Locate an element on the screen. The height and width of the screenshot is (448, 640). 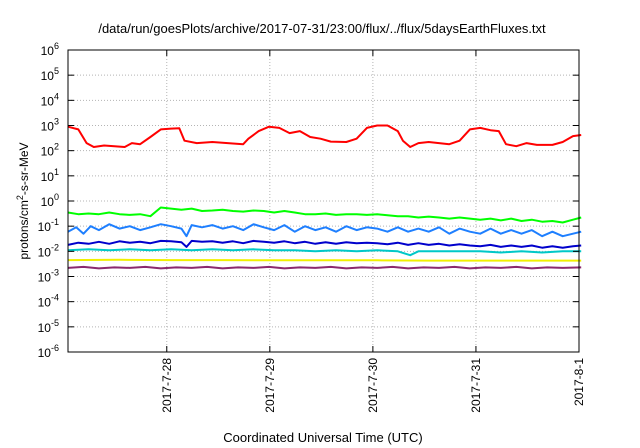
y-tick-label: 10⁻⁵ is located at coordinates (48, 326).